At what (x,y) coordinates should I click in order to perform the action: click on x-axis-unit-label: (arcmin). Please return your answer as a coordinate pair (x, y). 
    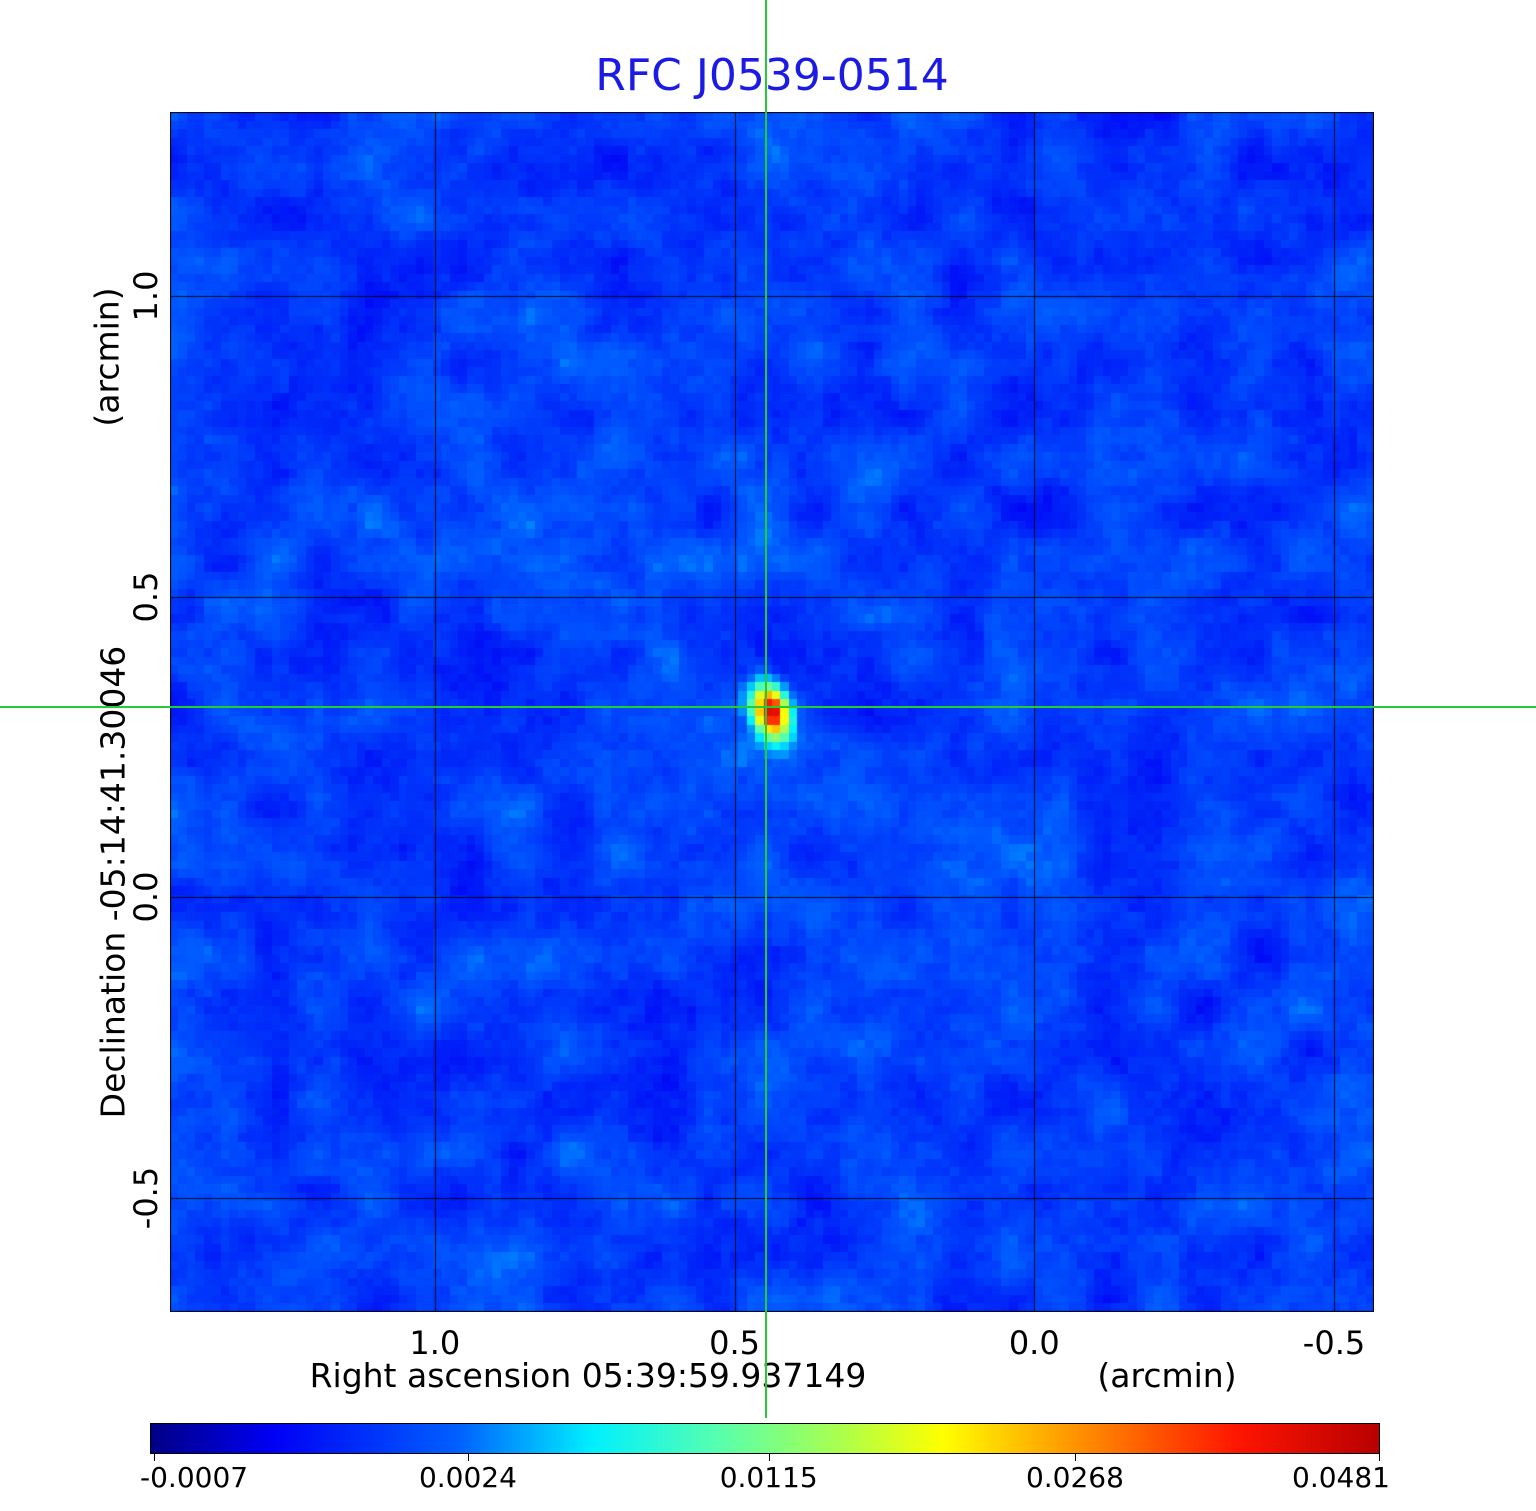
    Looking at the image, I should click on (1167, 1375).